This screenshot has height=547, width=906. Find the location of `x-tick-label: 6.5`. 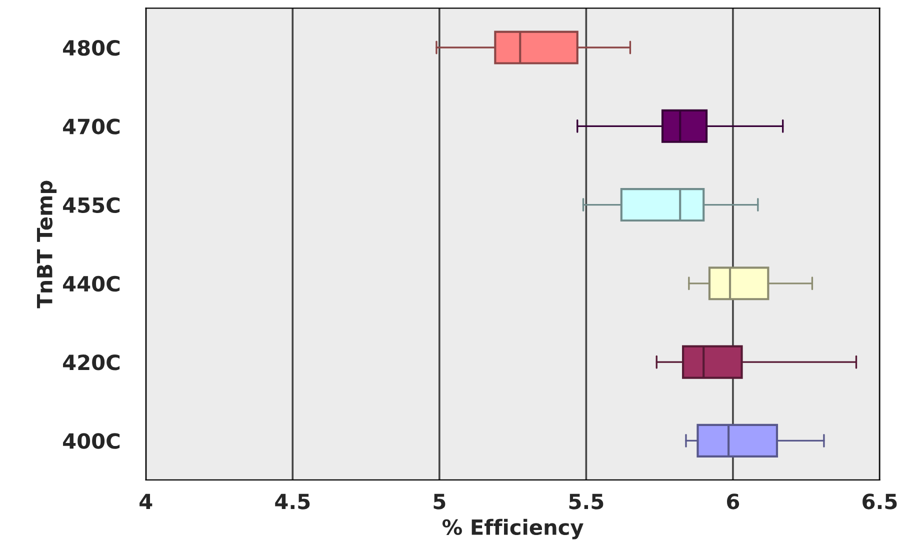

x-tick-label: 6.5 is located at coordinates (879, 502).